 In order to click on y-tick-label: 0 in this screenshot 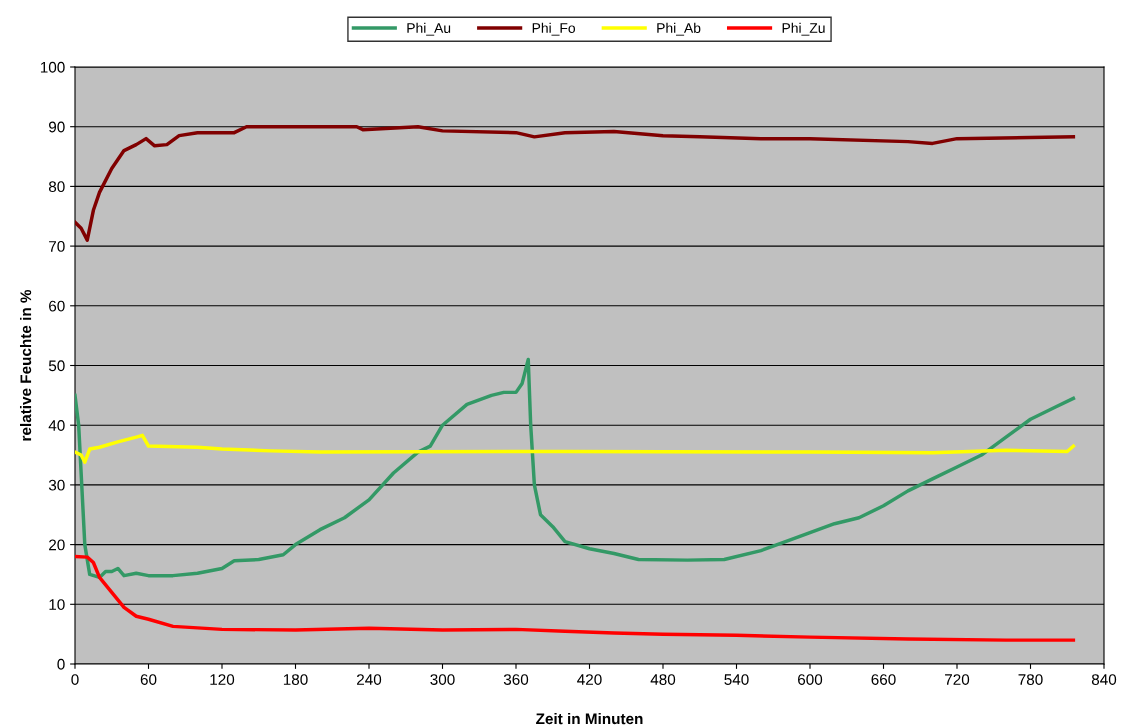, I will do `click(61, 664)`.